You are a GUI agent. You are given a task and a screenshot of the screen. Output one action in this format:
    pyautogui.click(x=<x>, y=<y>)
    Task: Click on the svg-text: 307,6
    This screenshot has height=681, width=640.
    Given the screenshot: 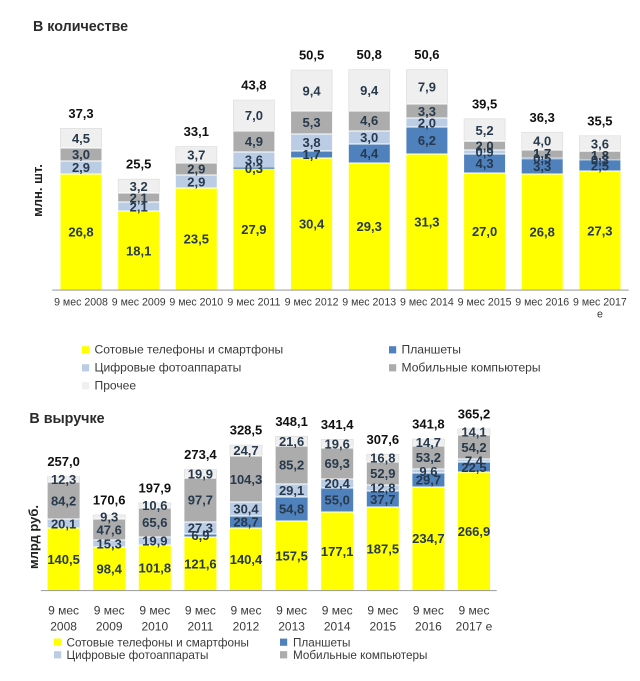 What is the action you would take?
    pyautogui.click(x=383, y=439)
    